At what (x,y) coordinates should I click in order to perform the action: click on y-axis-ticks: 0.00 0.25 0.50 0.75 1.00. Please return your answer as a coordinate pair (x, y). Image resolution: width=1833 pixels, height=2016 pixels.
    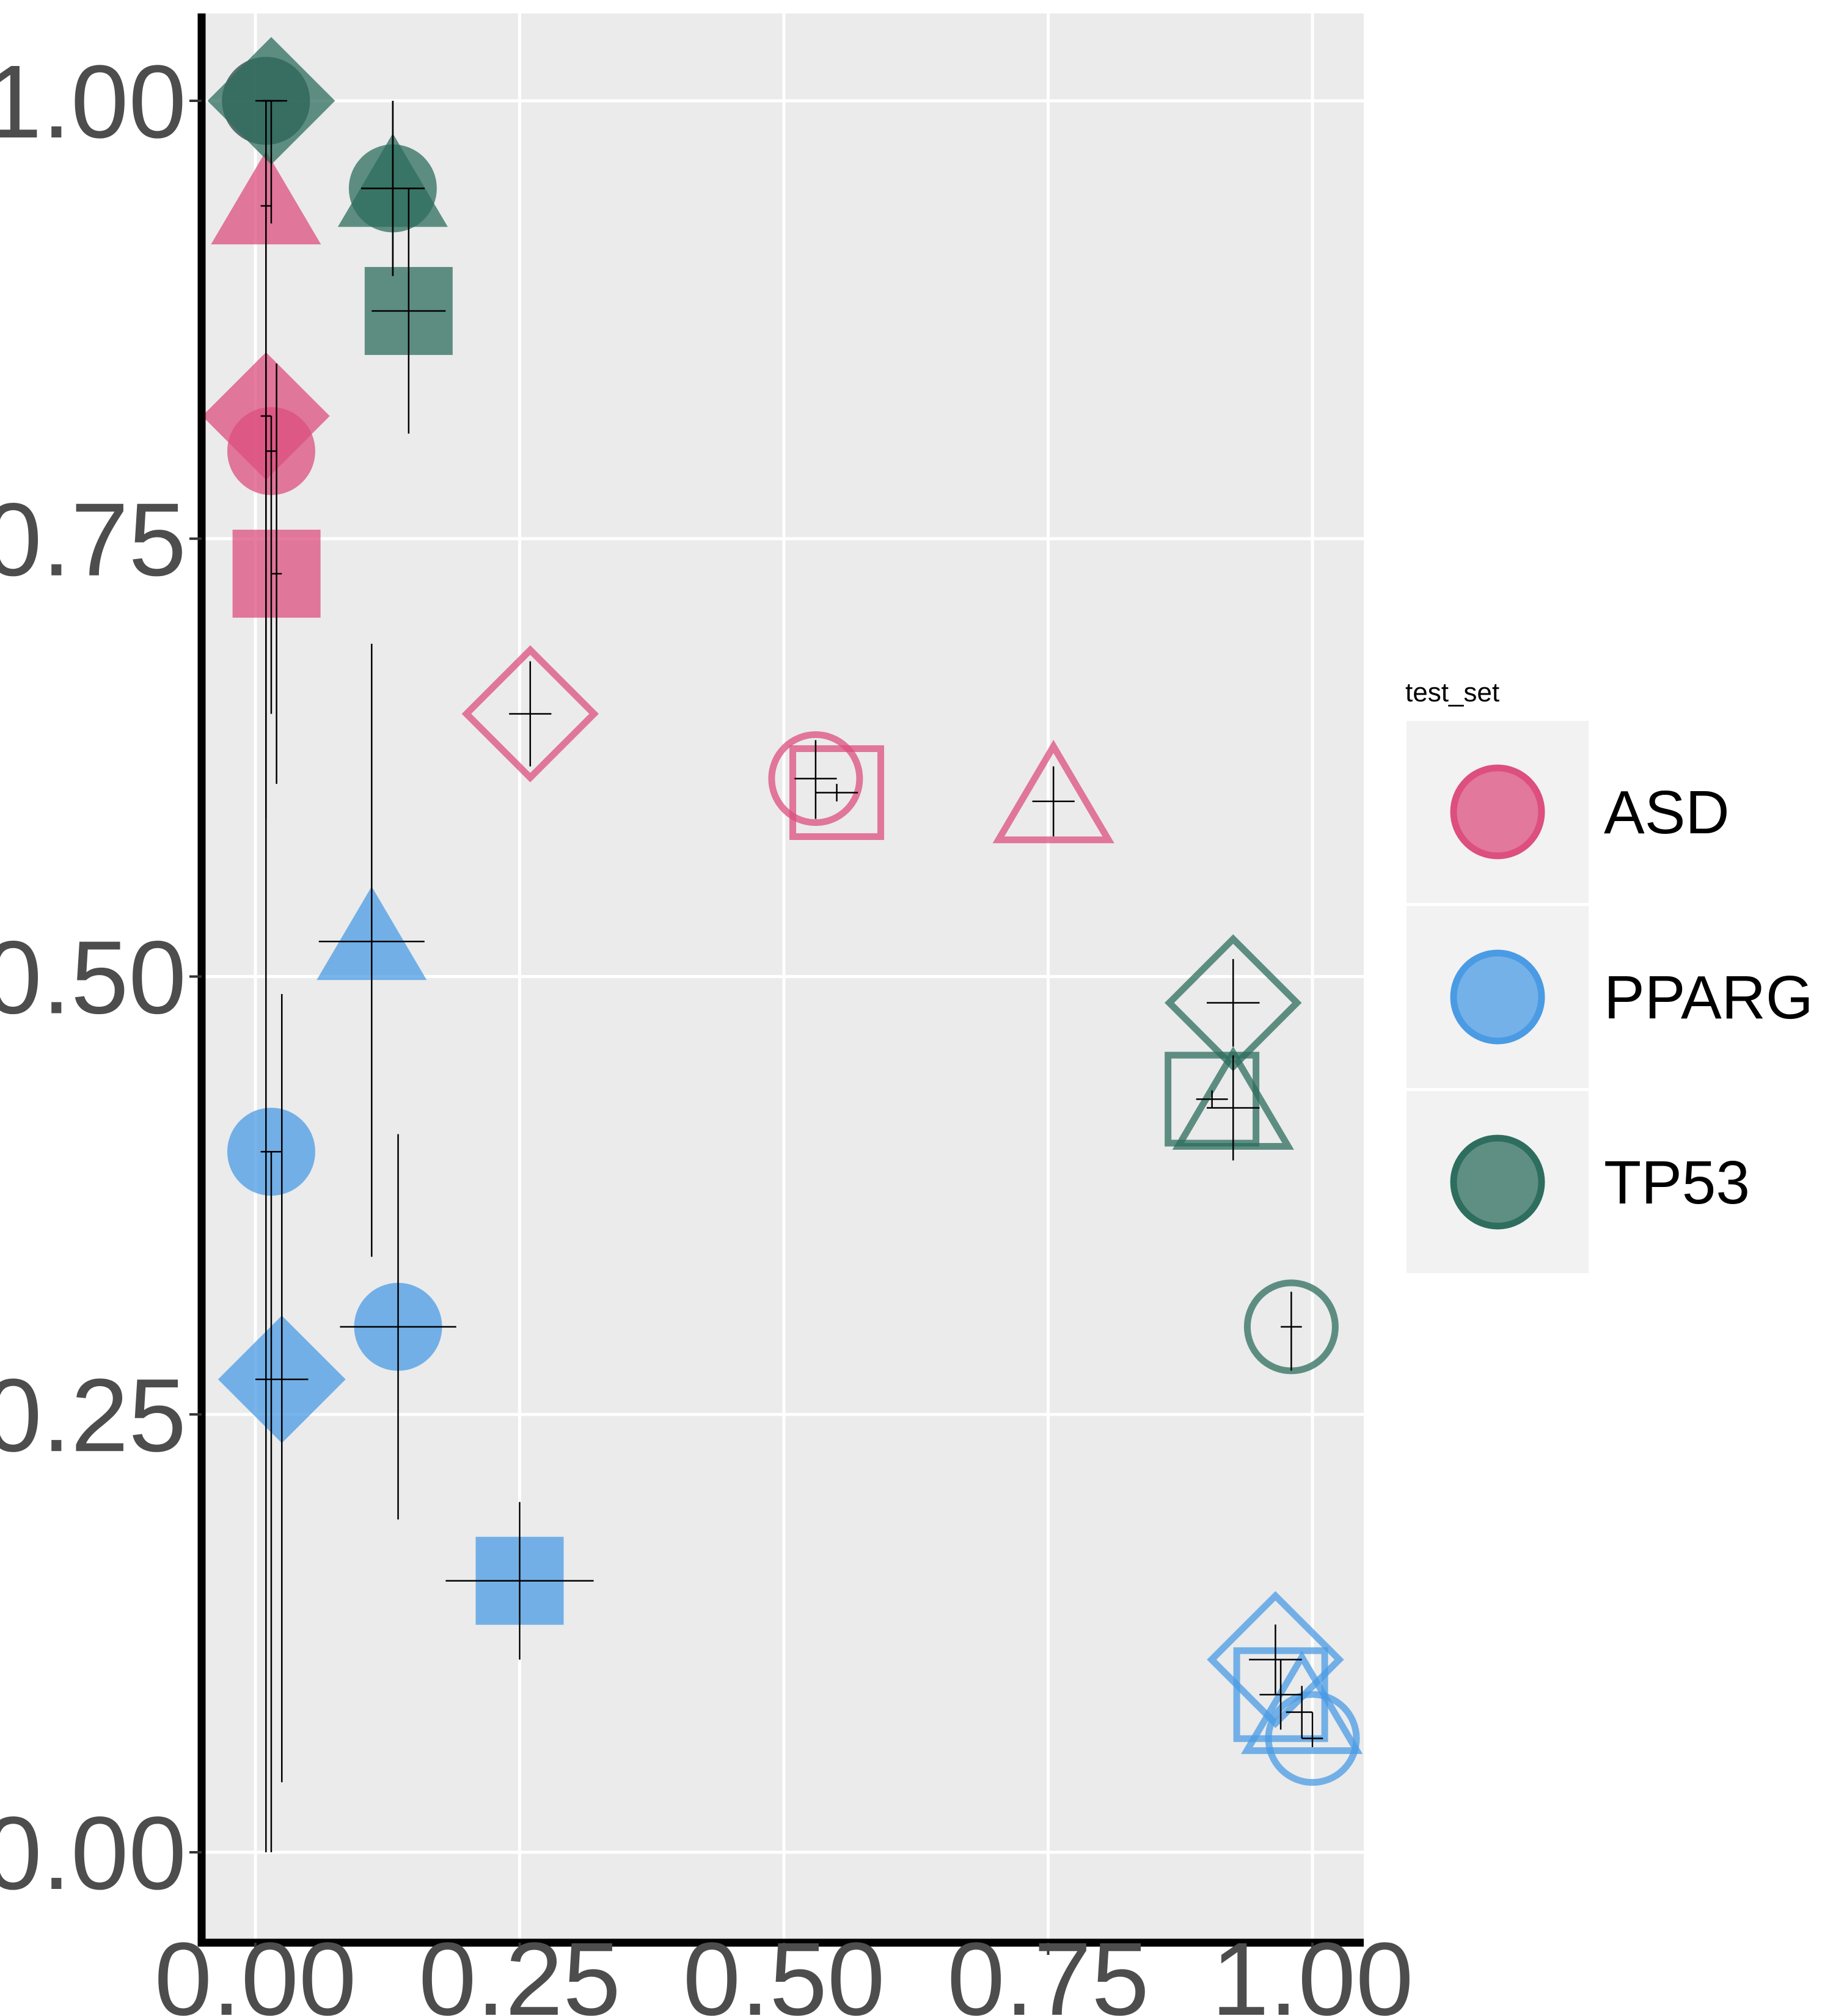
    Looking at the image, I should click on (101, 978).